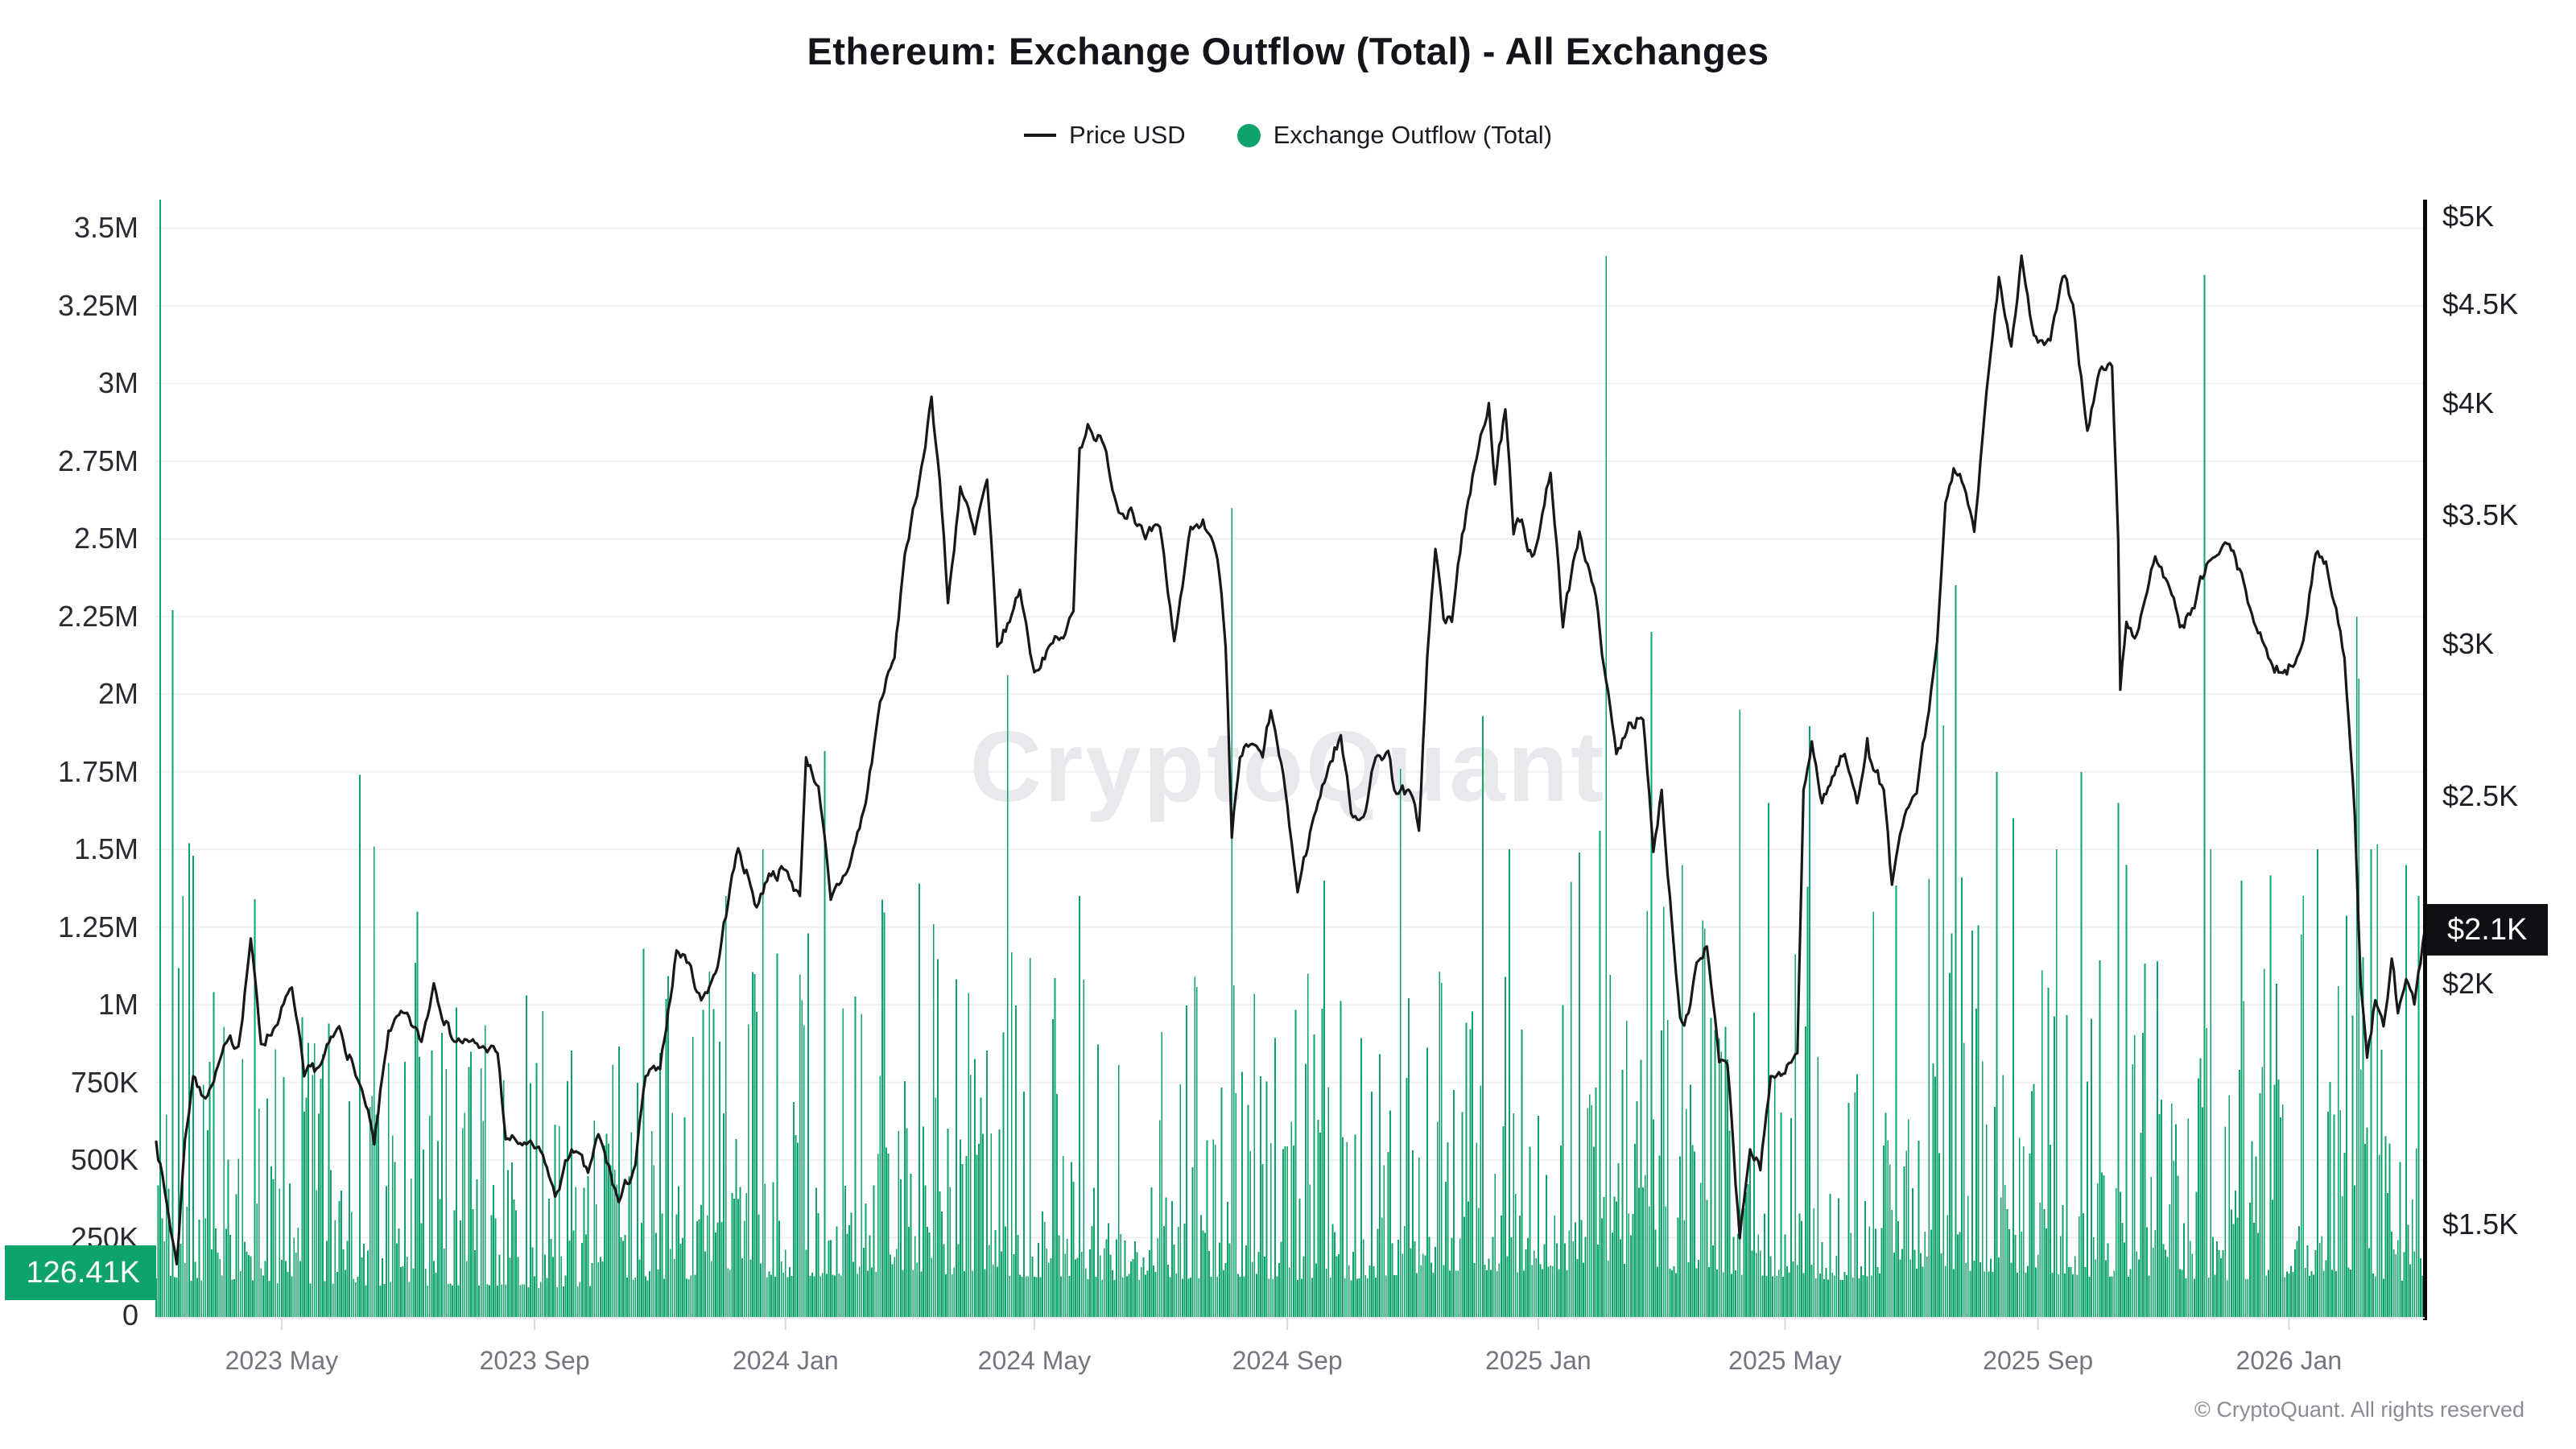 Image resolution: width=2576 pixels, height=1449 pixels. Describe the element at coordinates (2289, 1360) in the screenshot. I see `x-axis-tick-label: 2026 Jan` at that location.